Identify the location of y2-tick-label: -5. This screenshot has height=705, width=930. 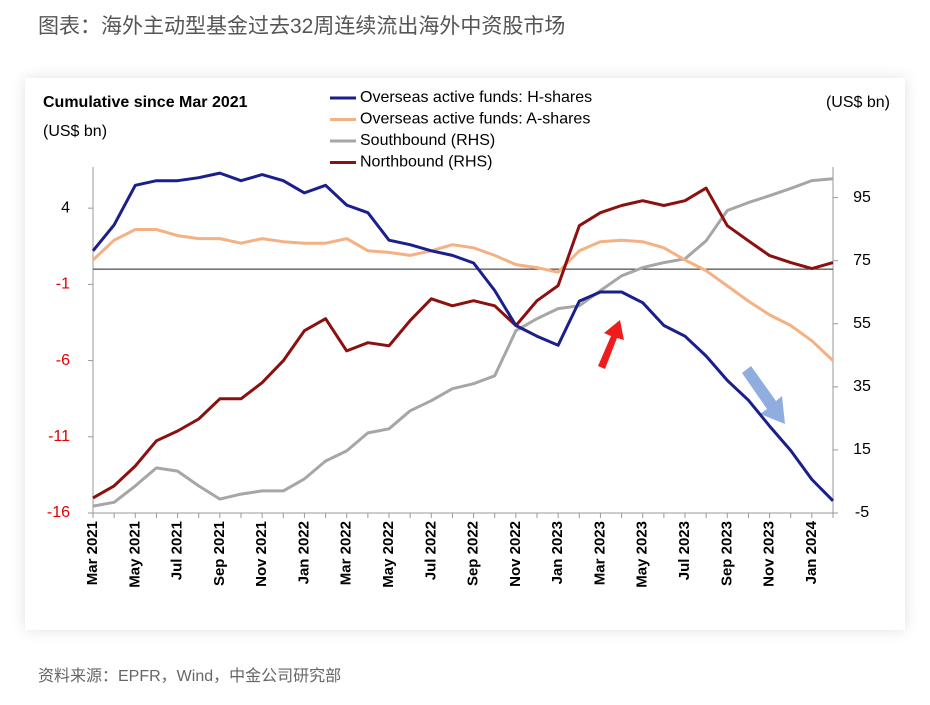
(862, 512).